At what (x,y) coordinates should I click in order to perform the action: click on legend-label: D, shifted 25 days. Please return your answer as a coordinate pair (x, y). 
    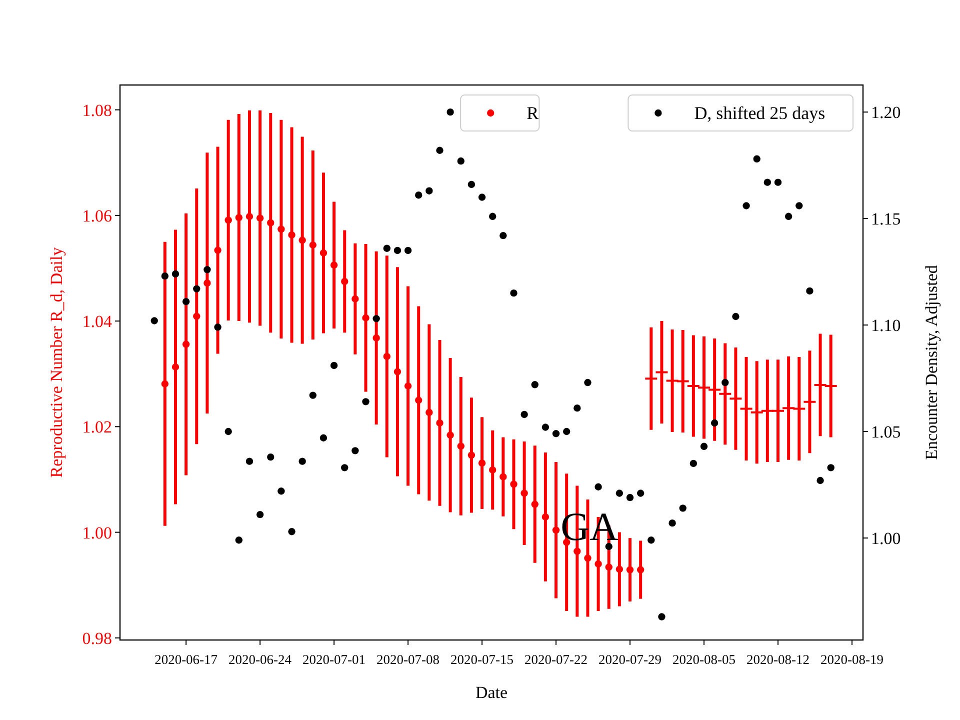
    Looking at the image, I should click on (760, 113).